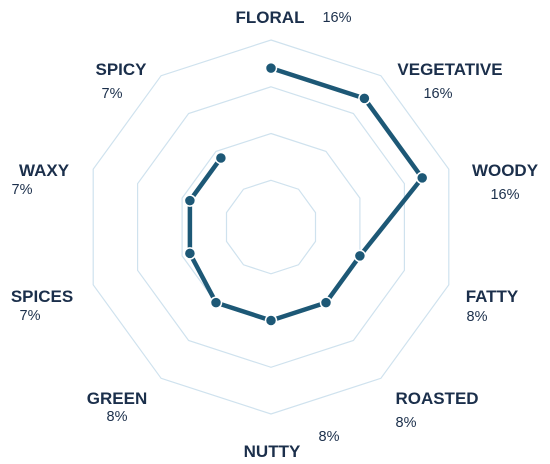 Image resolution: width=550 pixels, height=464 pixels. What do you see at coordinates (44, 170) in the screenshot?
I see `category-label-waxy: WAXY` at bounding box center [44, 170].